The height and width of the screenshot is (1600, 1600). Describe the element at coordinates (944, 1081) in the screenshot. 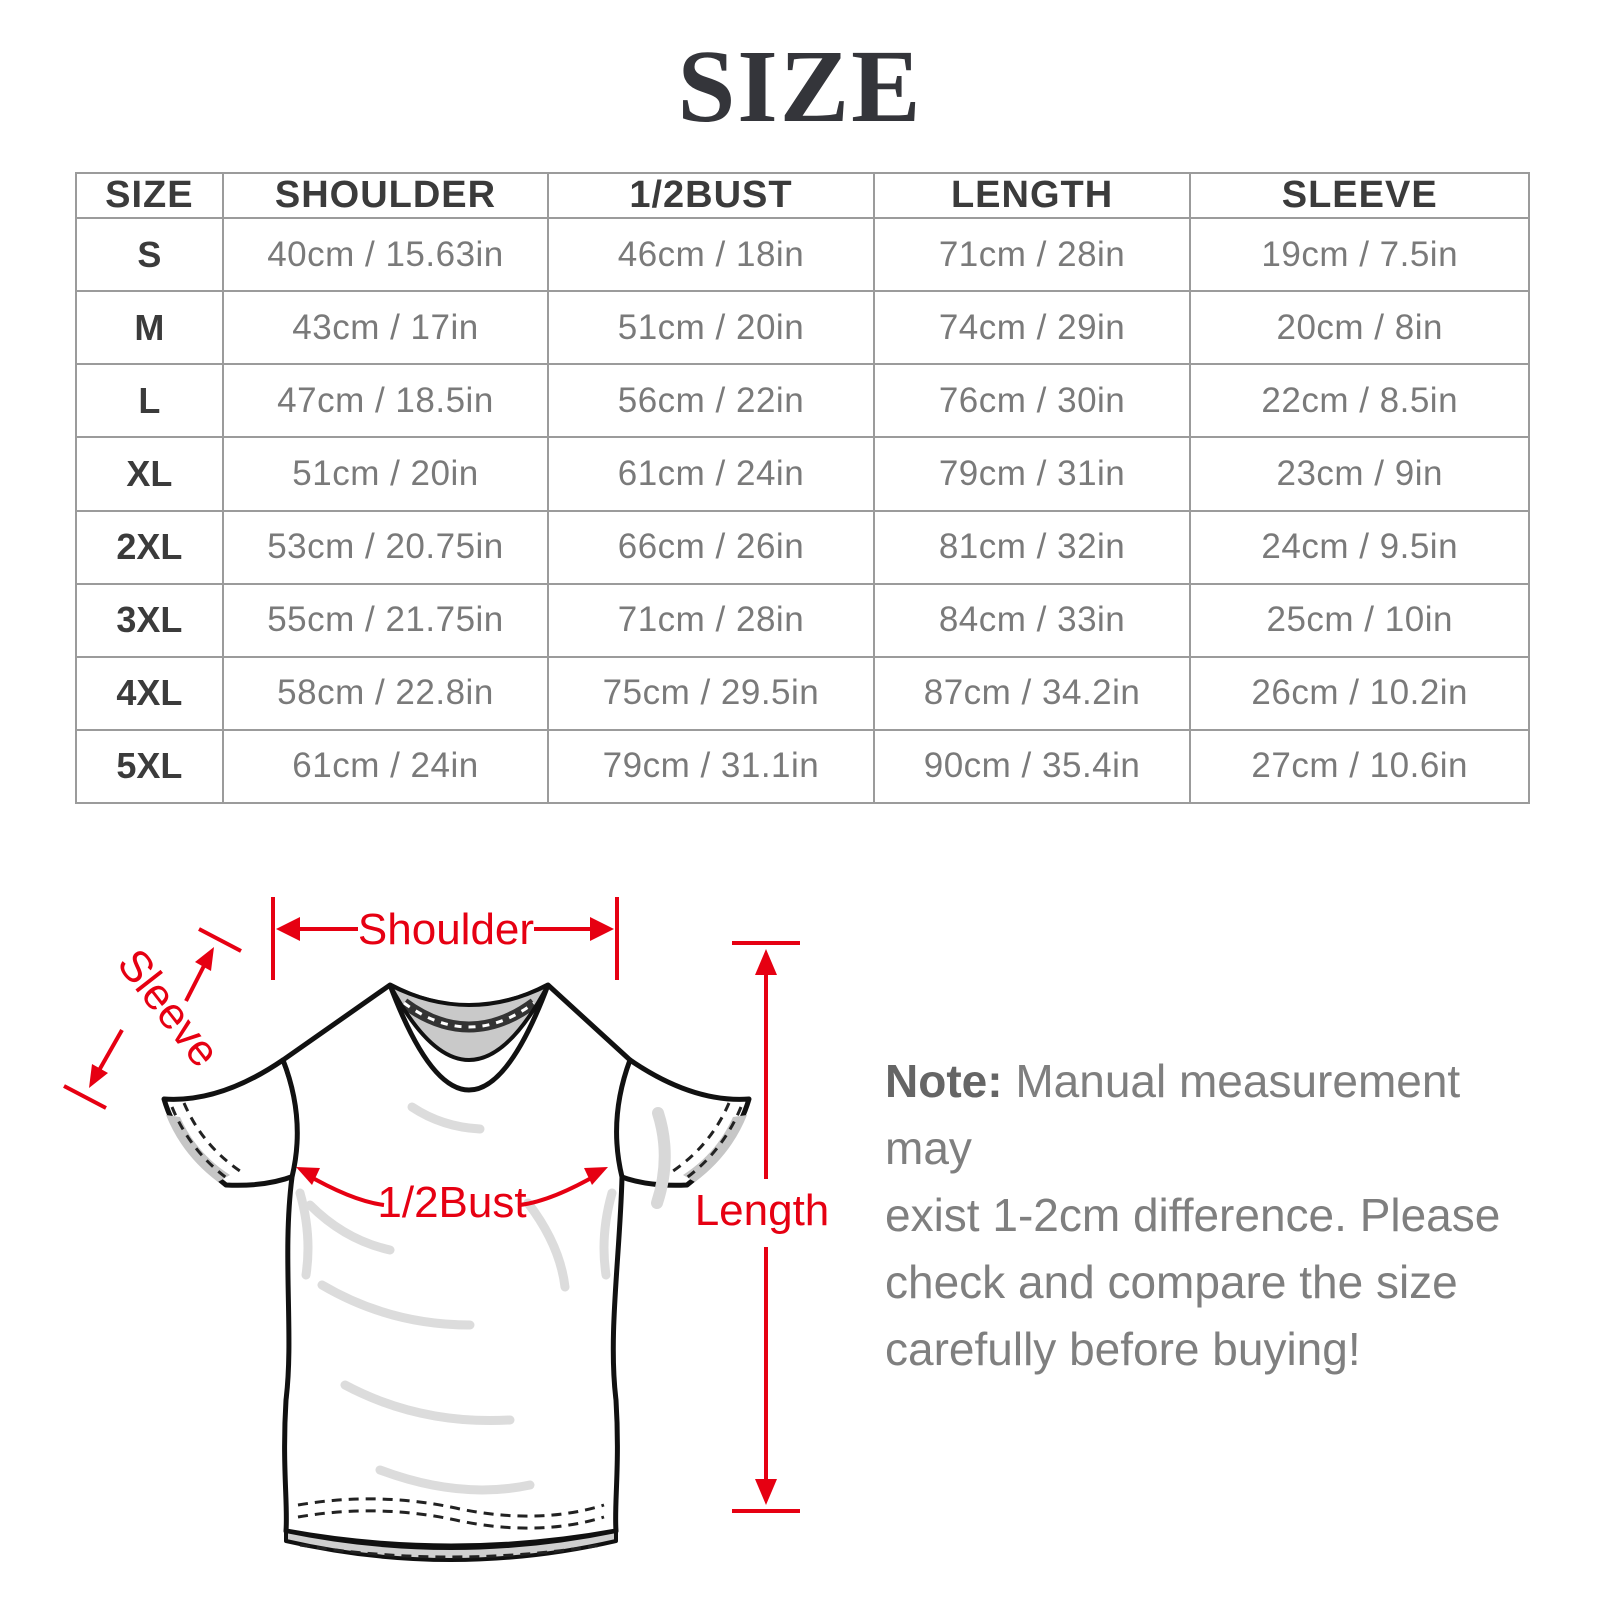

I see `note-label: Note:` at that location.